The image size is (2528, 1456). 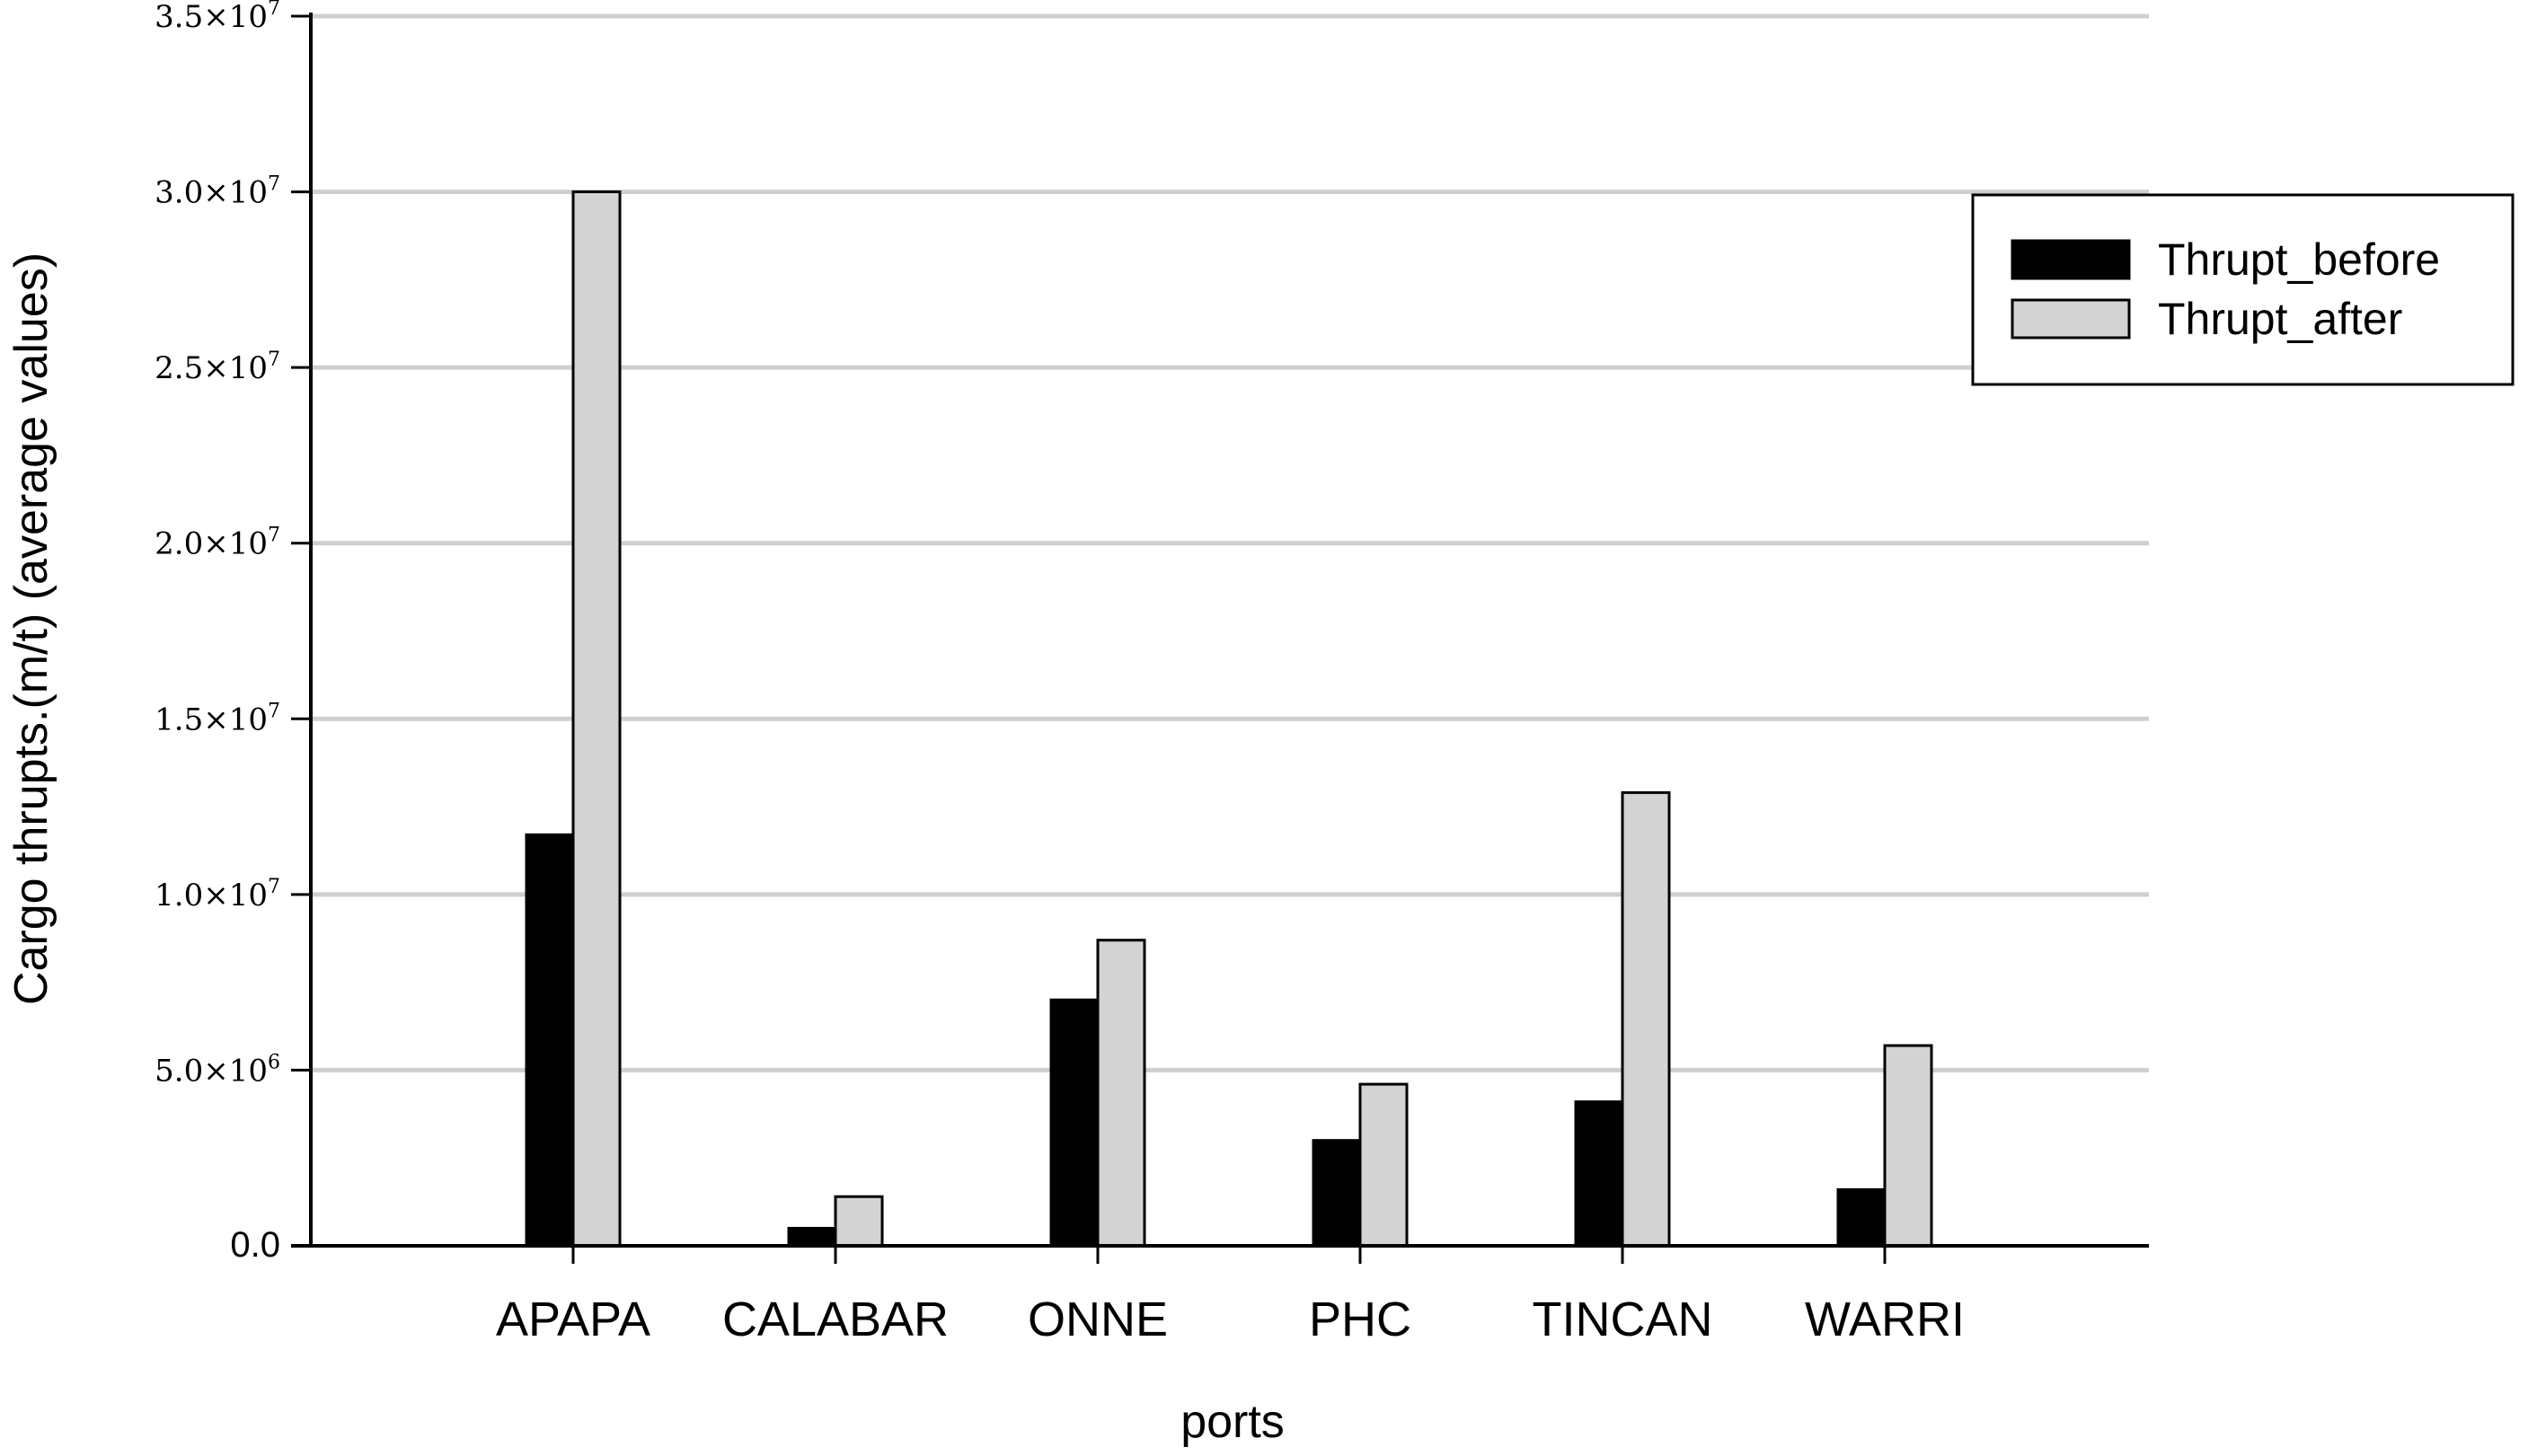 What do you see at coordinates (835, 1319) in the screenshot?
I see `x-tick-label: CALABAR` at bounding box center [835, 1319].